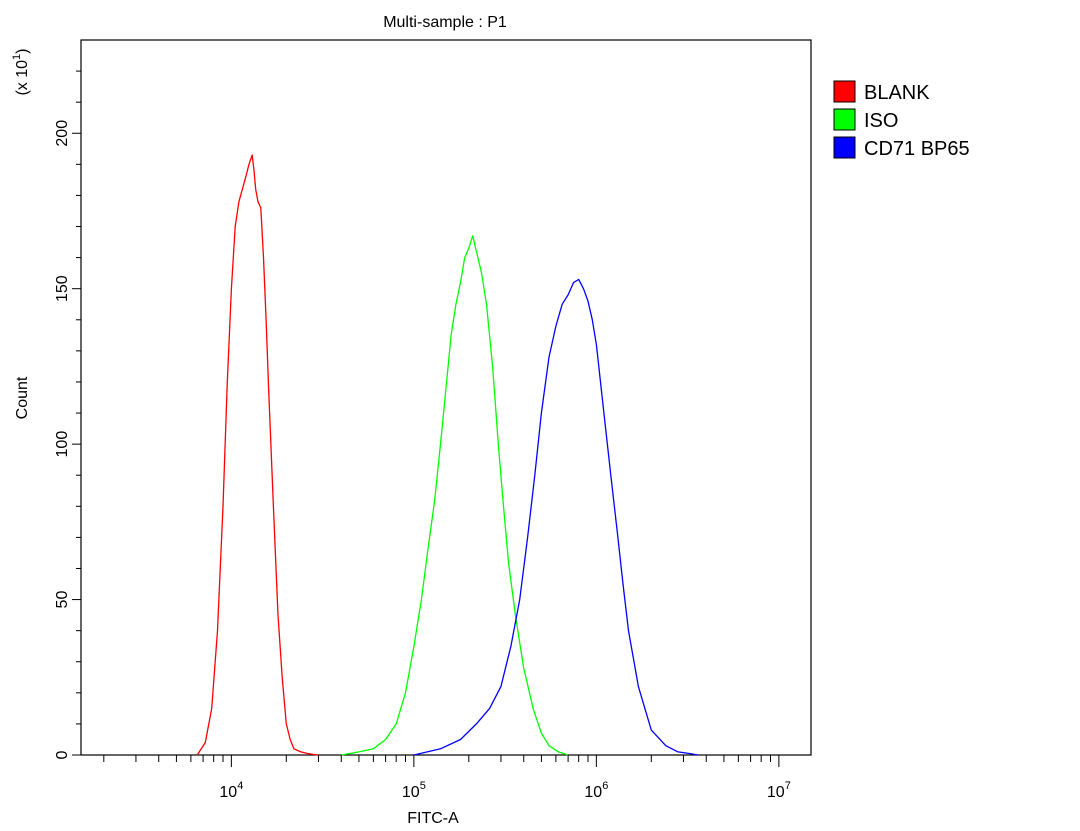  What do you see at coordinates (455, 495) in the screenshot?
I see `series-line-iso` at bounding box center [455, 495].